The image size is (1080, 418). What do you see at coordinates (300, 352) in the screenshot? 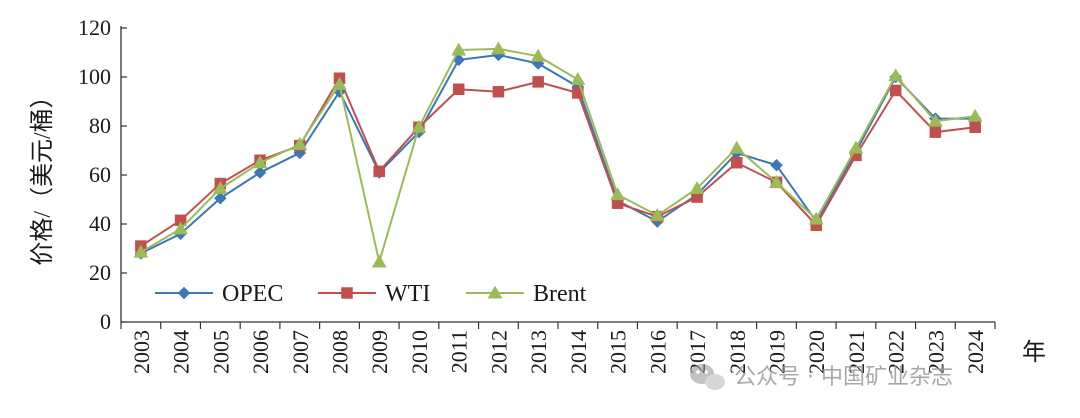
I see `x-tick-label: 2007` at bounding box center [300, 352].